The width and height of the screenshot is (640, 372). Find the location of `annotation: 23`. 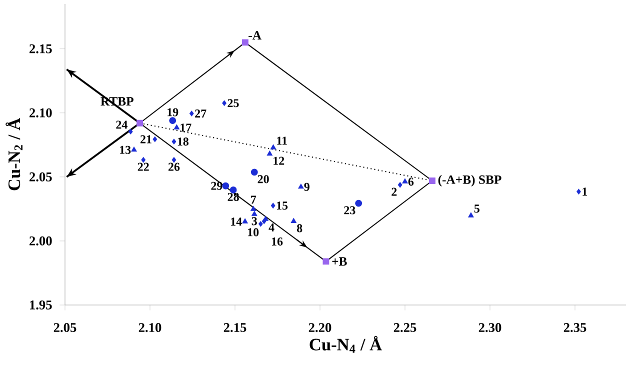

annotation: 23 is located at coordinates (350, 210).